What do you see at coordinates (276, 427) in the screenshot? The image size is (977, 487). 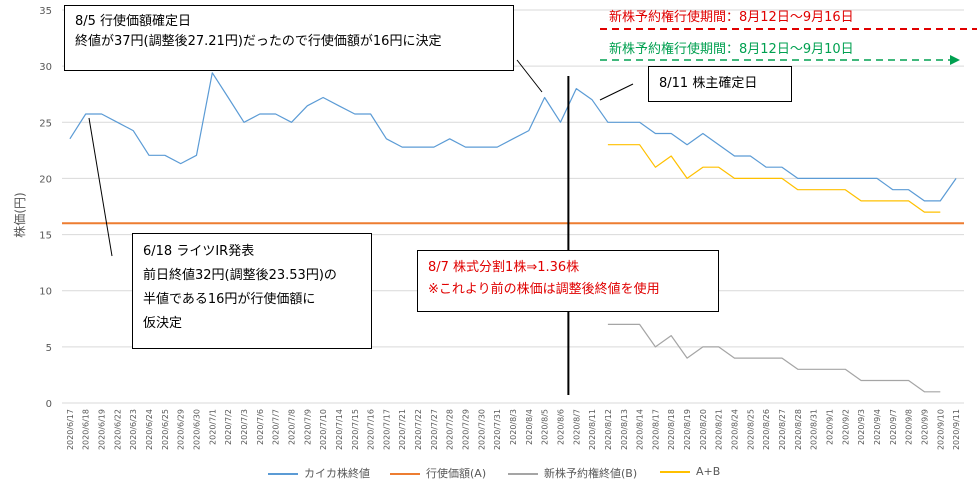 I see `x-tick-label: 2020/7/7` at bounding box center [276, 427].